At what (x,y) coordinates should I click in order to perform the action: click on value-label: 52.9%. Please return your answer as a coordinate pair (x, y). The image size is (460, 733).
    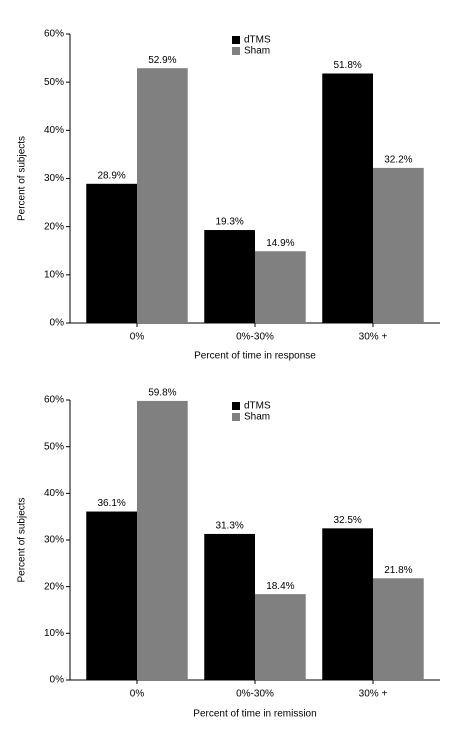
    Looking at the image, I should click on (162, 60).